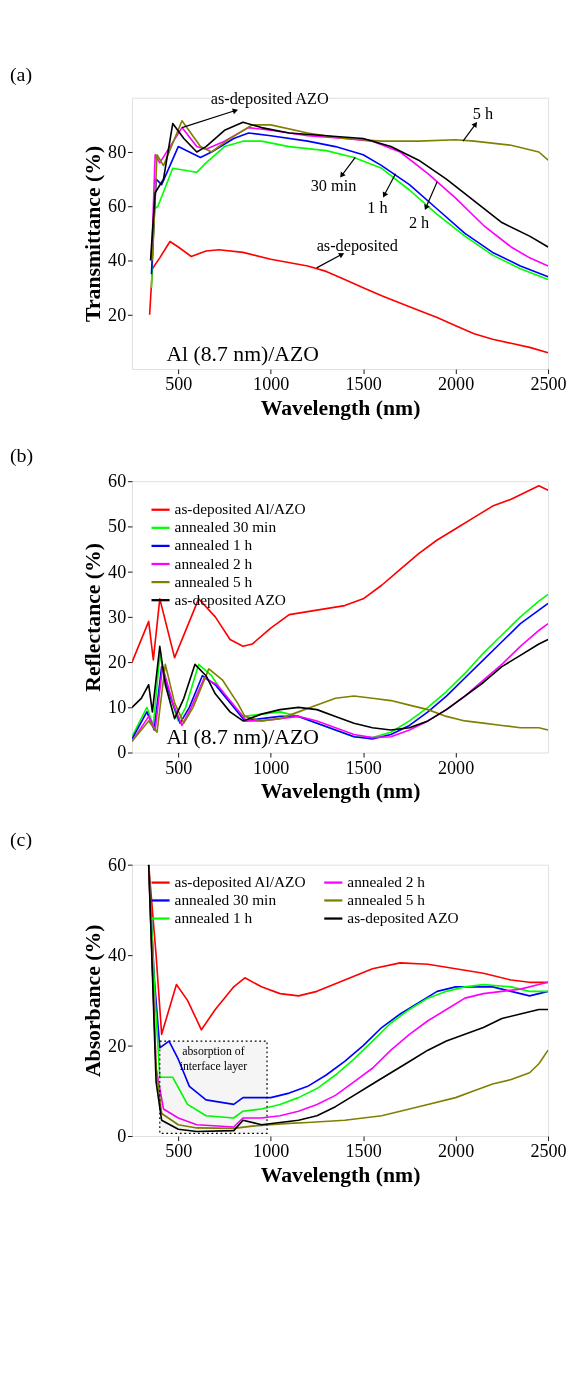 The width and height of the screenshot is (587, 1396). Describe the element at coordinates (92, 233) in the screenshot. I see `y-axis-title: Transmittance (%)` at that location.